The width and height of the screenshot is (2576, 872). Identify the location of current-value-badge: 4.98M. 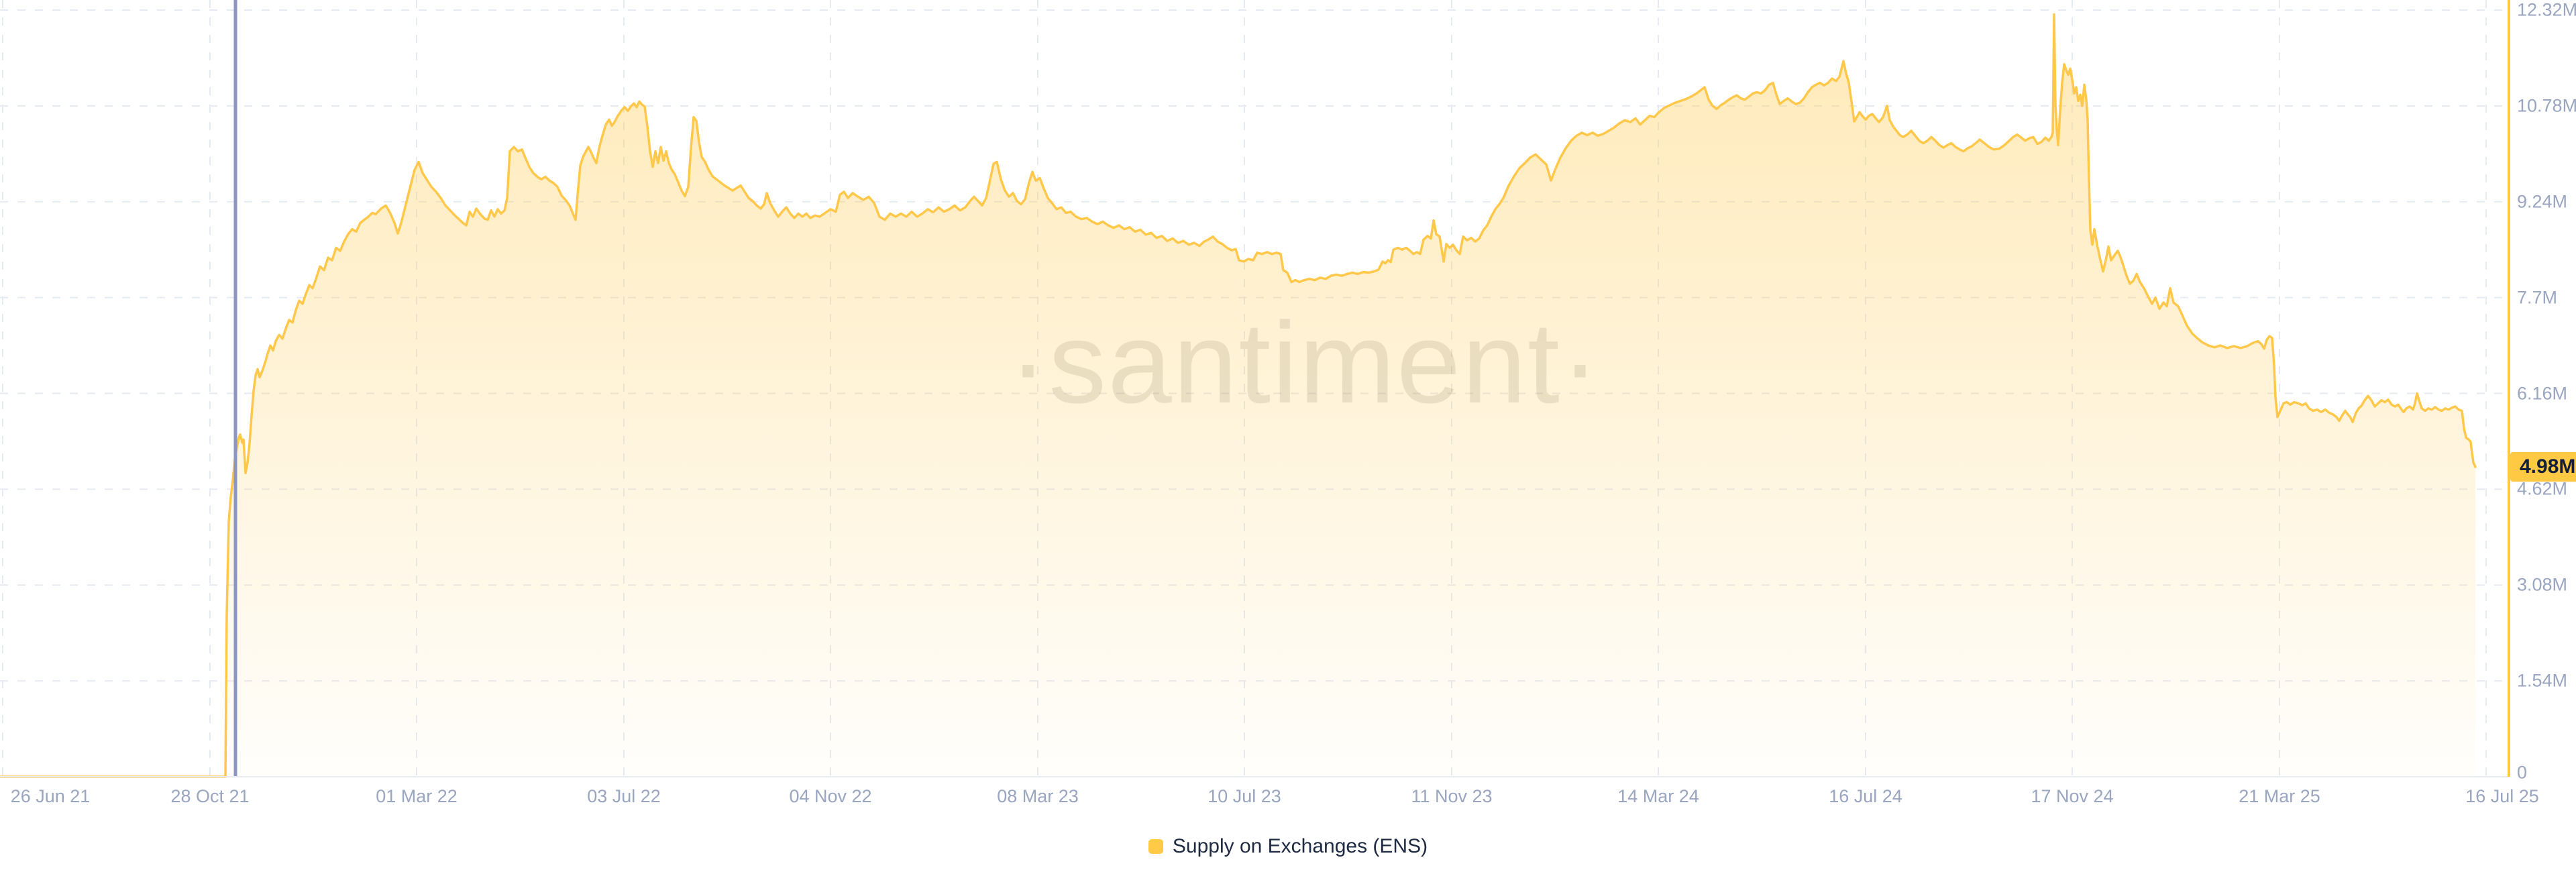
(2543, 466).